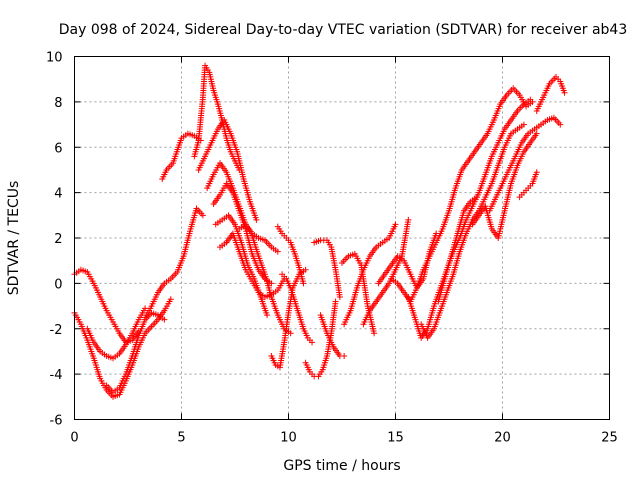 Image resolution: width=640 pixels, height=480 pixels. Describe the element at coordinates (609, 438) in the screenshot. I see `x-tick-label: 25` at that location.